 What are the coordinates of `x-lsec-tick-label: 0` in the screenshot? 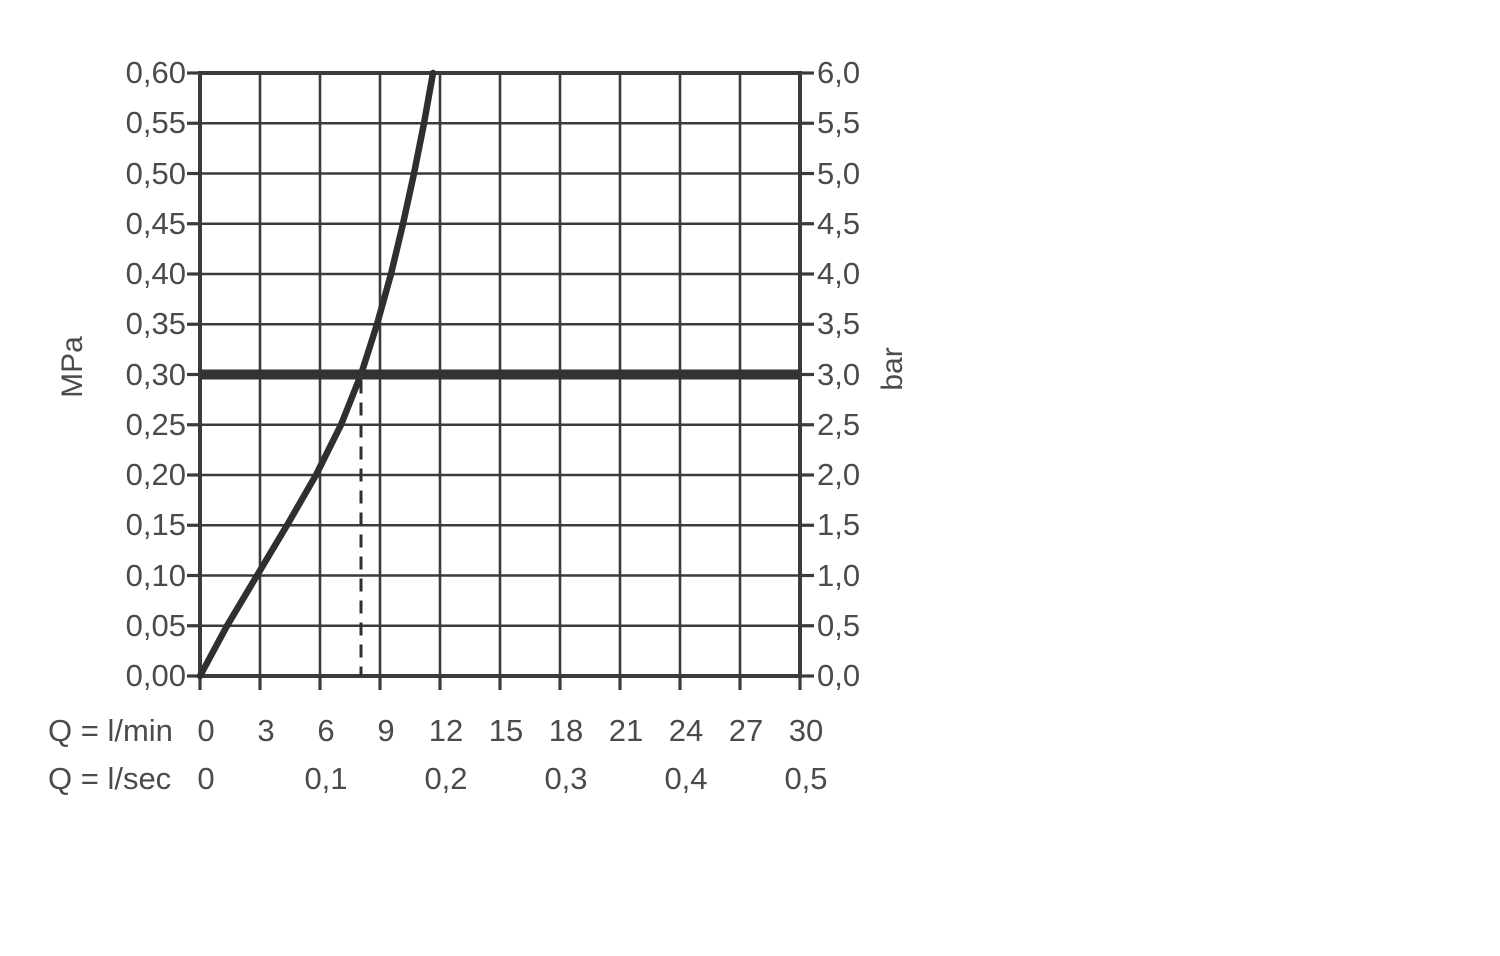 It's located at (206, 778).